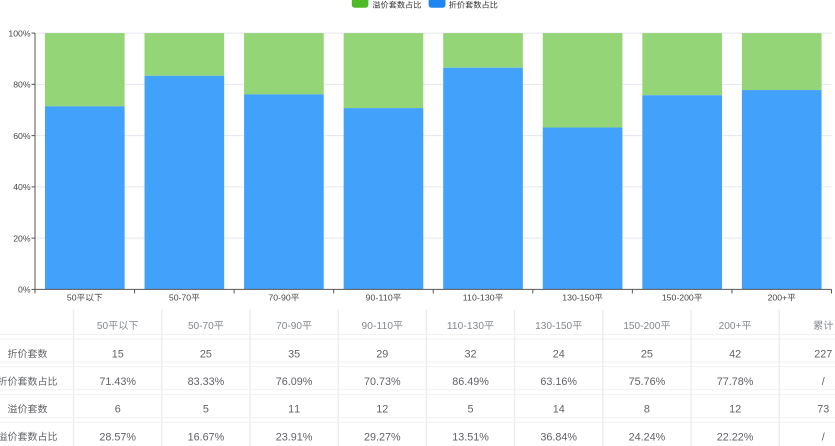  Describe the element at coordinates (117, 437) in the screenshot. I see `svg-text: 28.57%` at that location.